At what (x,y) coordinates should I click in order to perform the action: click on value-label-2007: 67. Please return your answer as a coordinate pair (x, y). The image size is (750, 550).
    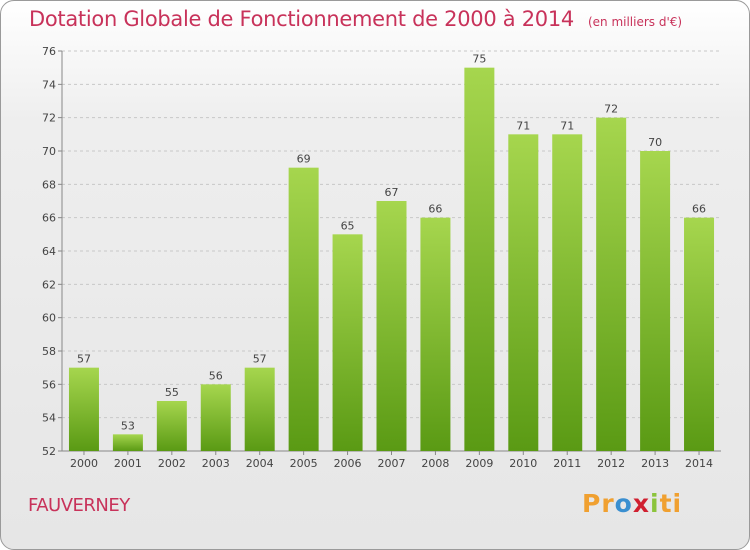
    Looking at the image, I should click on (392, 192).